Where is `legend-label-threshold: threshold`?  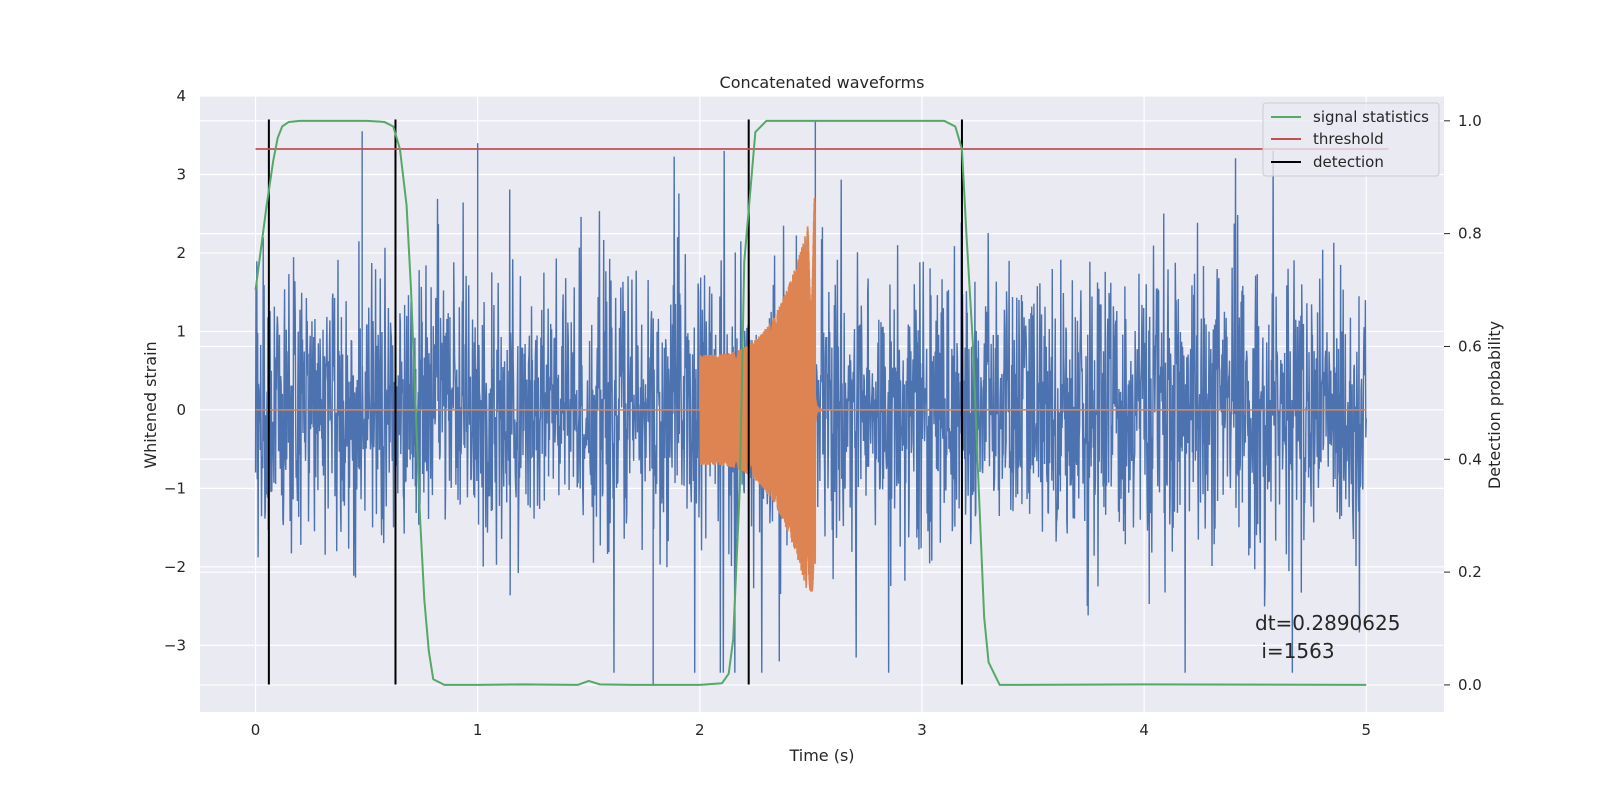 legend-label-threshold: threshold is located at coordinates (1348, 139).